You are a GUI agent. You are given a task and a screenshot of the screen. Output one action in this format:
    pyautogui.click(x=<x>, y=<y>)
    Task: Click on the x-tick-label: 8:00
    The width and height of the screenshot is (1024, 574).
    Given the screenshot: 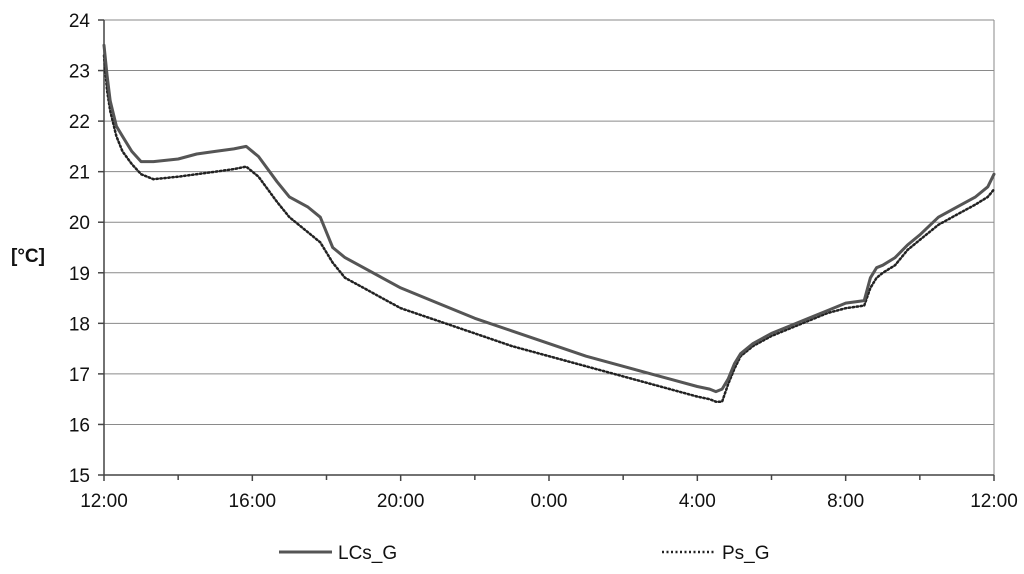 What is the action you would take?
    pyautogui.click(x=845, y=501)
    